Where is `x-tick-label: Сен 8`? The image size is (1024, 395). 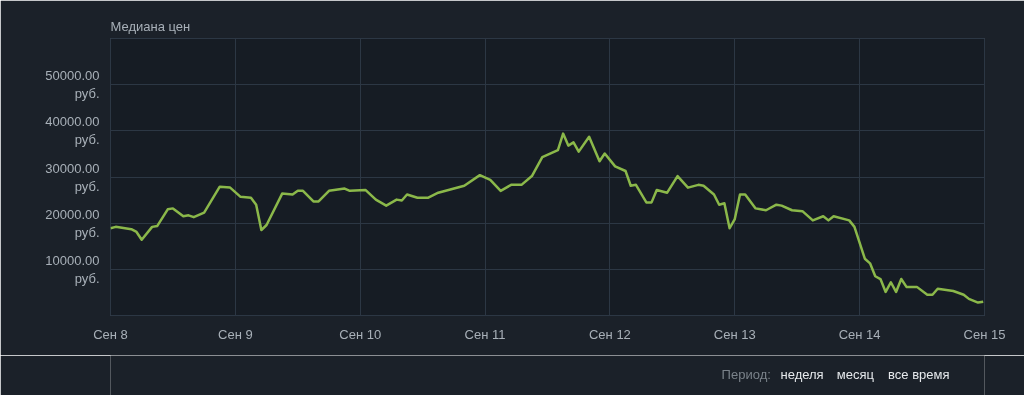 x-tick-label: Сен 8 is located at coordinates (110, 334).